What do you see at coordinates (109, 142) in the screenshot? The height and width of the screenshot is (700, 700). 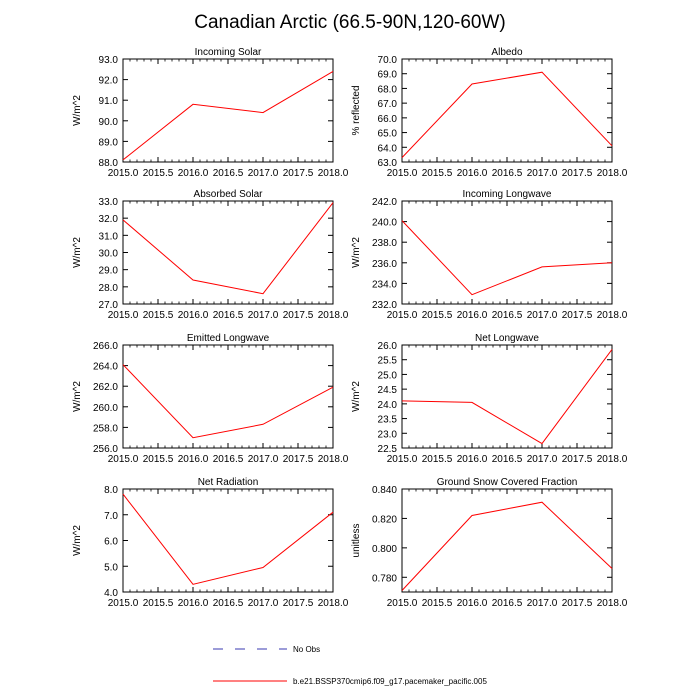 I see `y-tick-label: 89.0` at bounding box center [109, 142].